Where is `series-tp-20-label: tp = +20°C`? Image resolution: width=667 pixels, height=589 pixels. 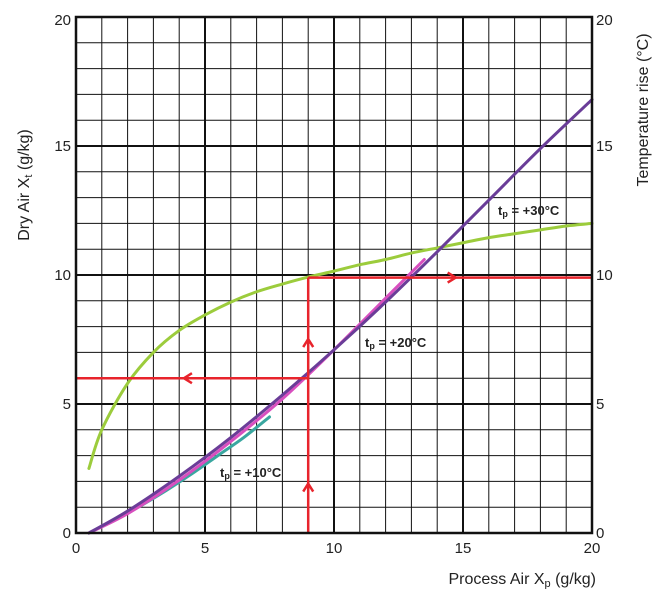 series-tp-20-label: tp = +20°C is located at coordinates (396, 343).